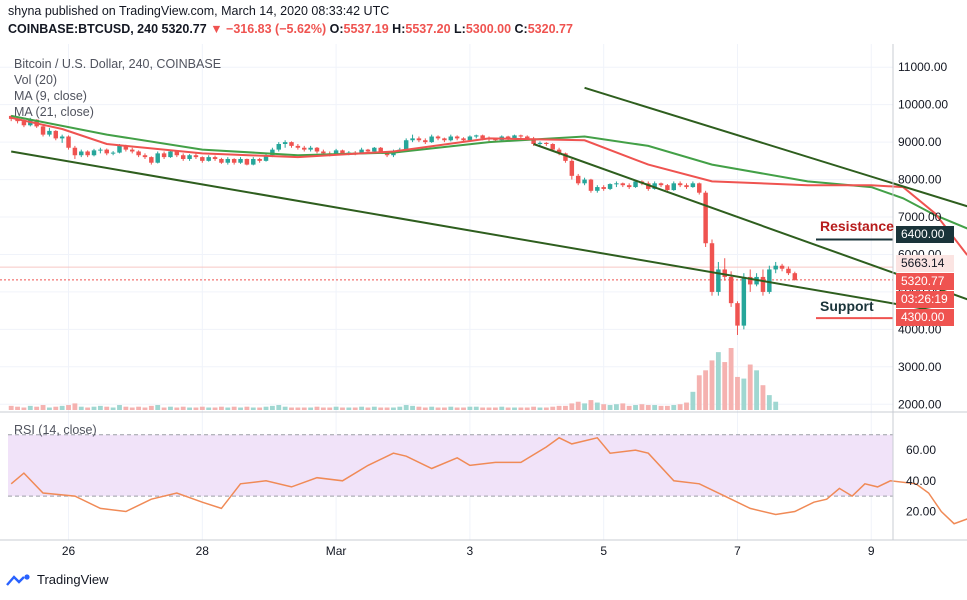 The image size is (967, 600). I want to click on price-tick-label: 8000.00, so click(920, 180).